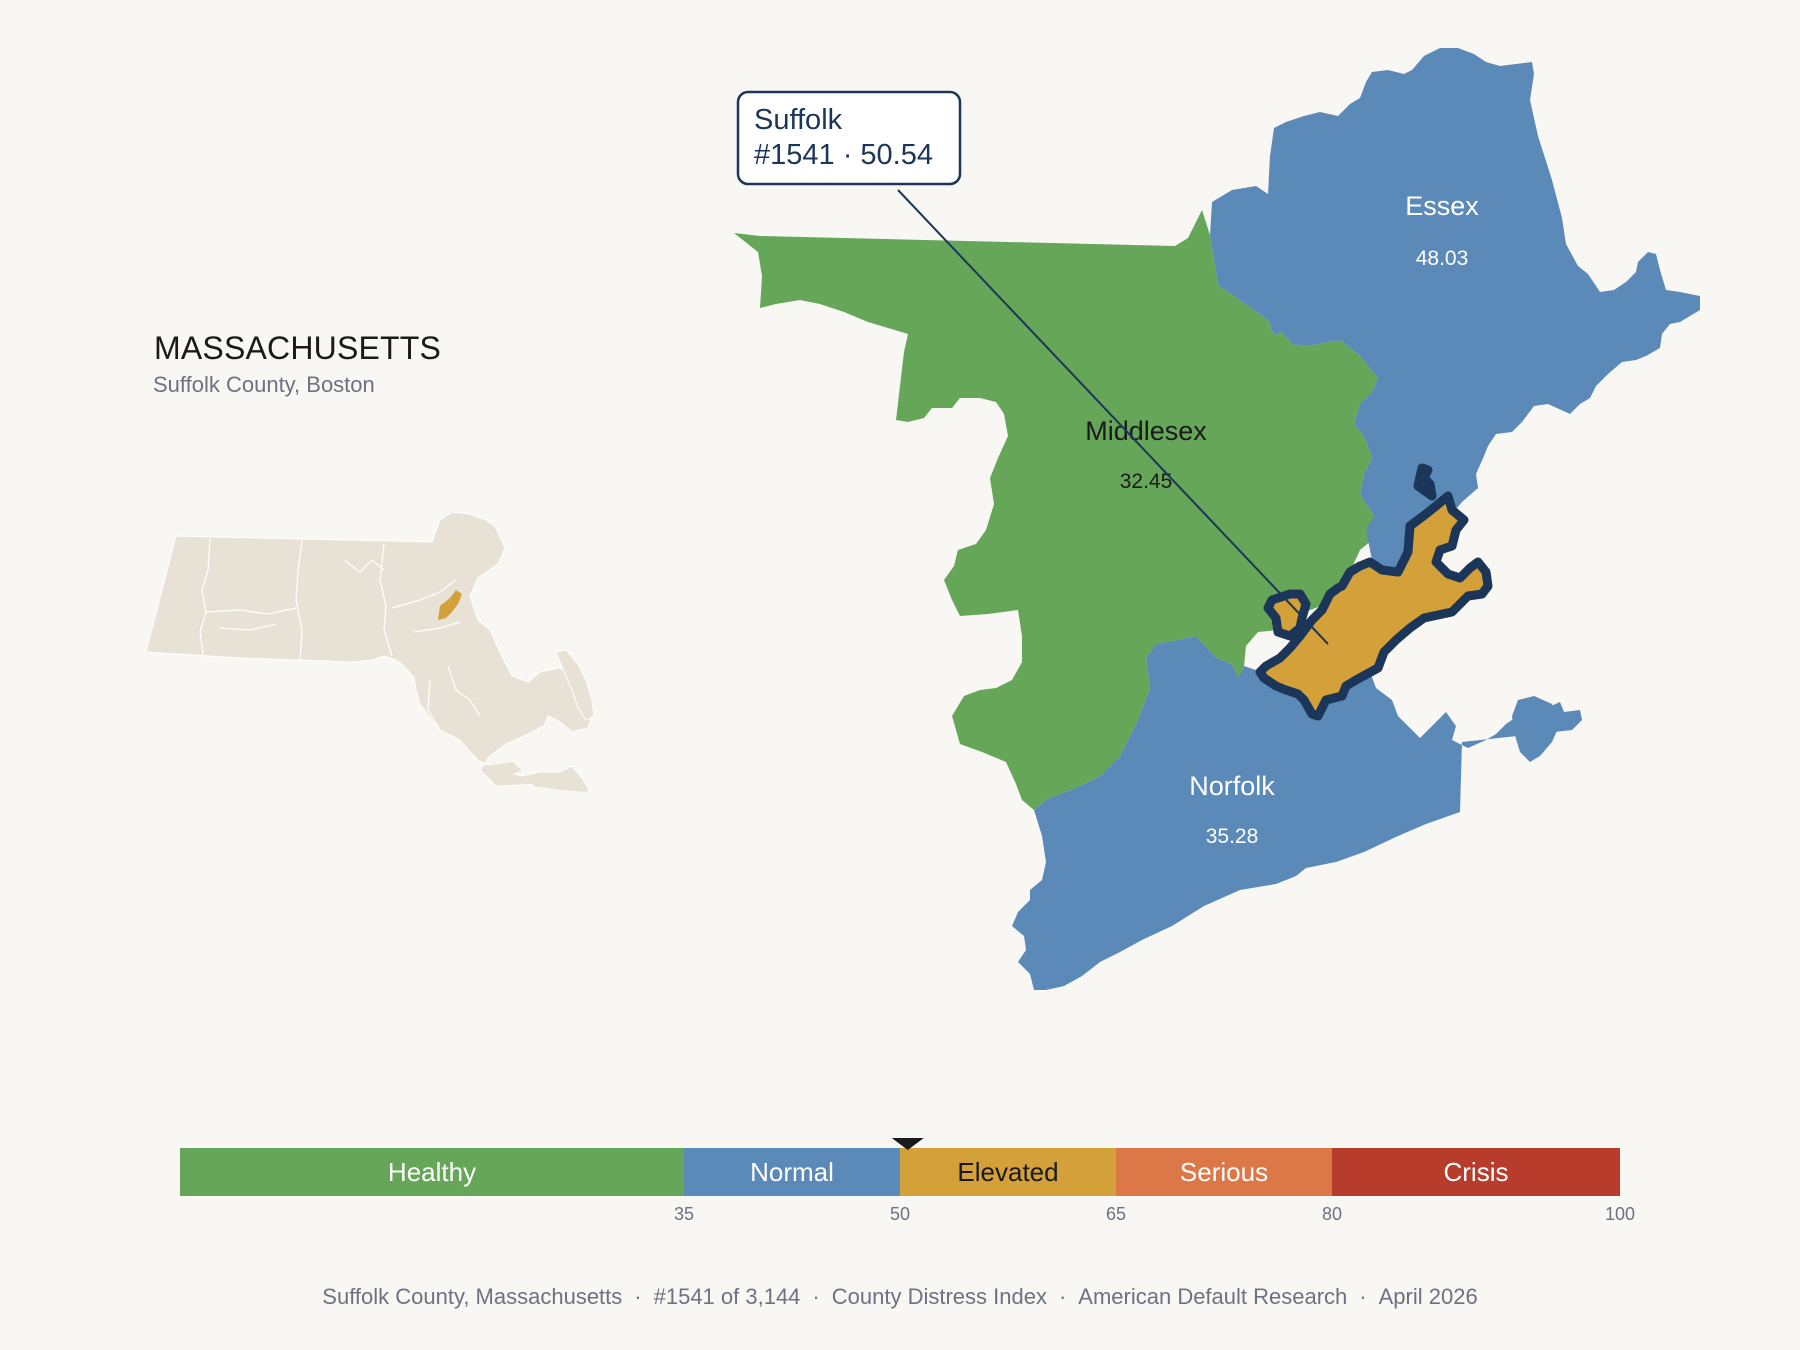 The width and height of the screenshot is (1800, 1350). I want to click on county-suffolk, so click(1374, 592).